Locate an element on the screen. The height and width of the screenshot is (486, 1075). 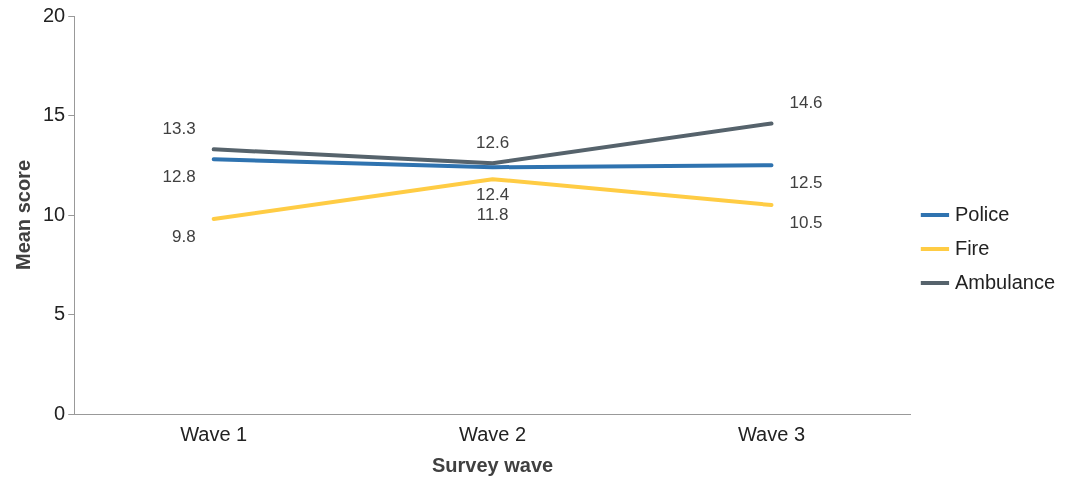
x-tick-label: Wave 1 is located at coordinates (214, 433).